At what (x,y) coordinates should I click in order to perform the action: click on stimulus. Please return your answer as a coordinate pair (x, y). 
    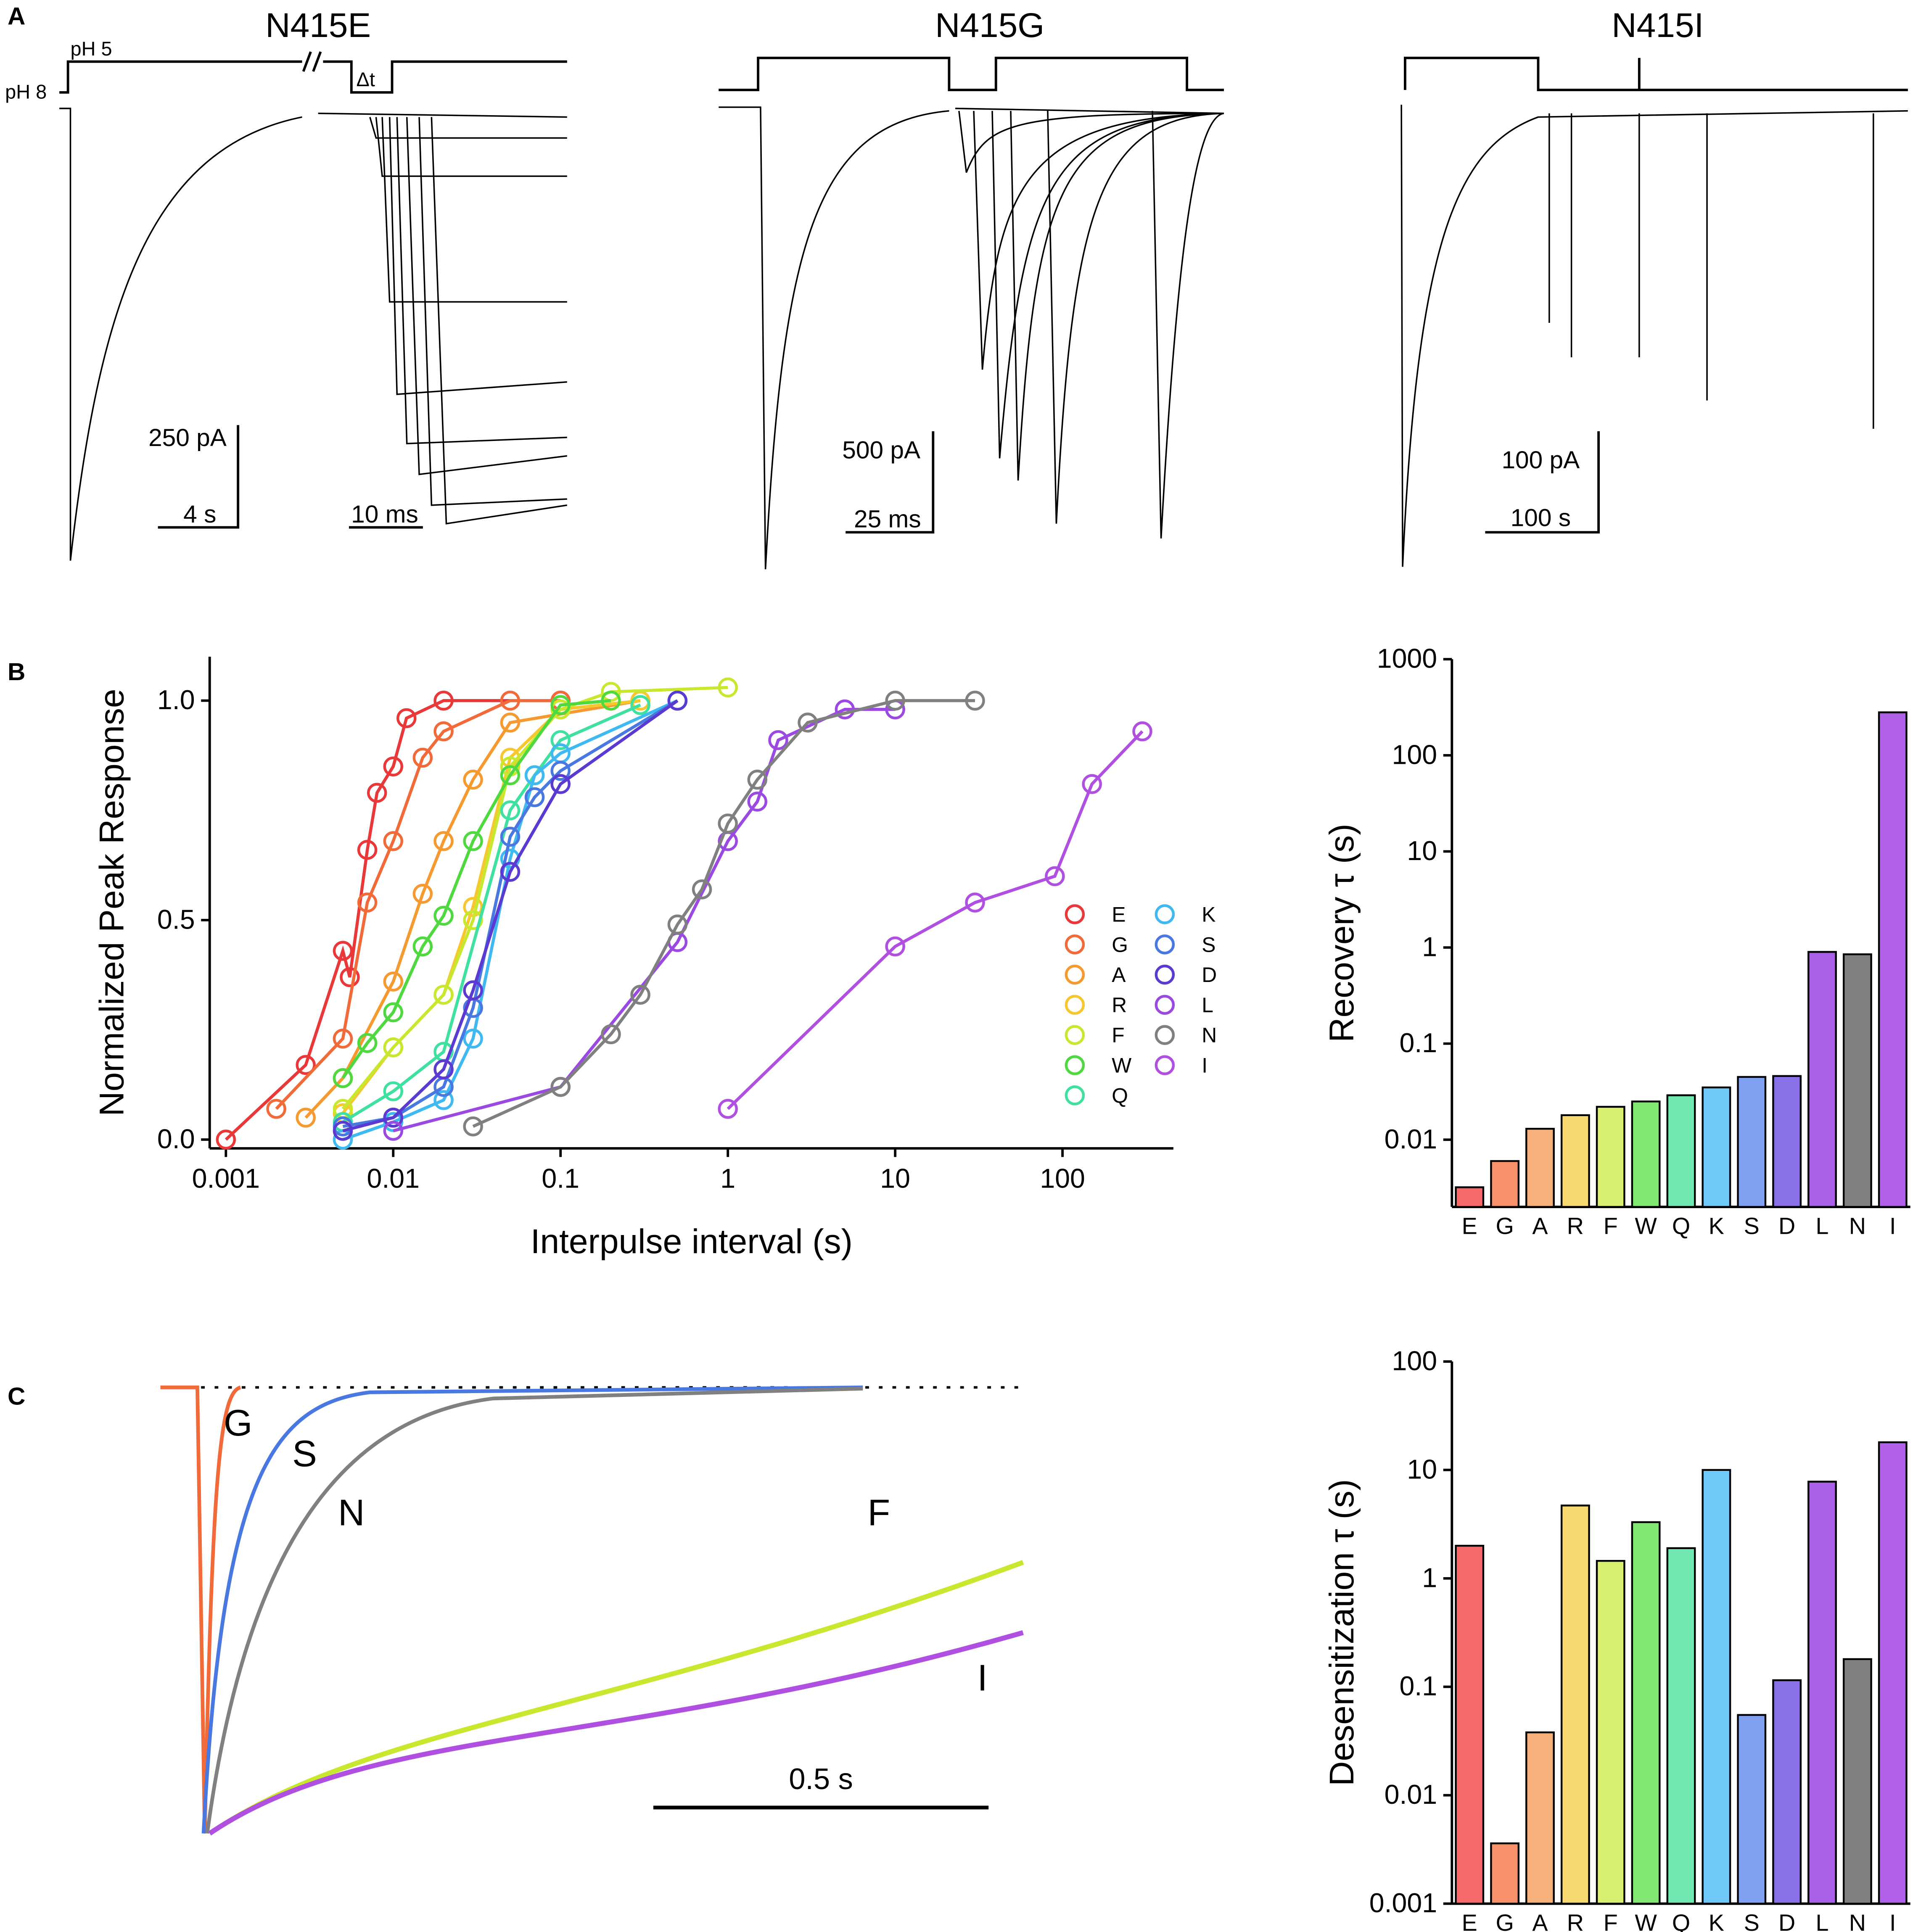
    Looking at the image, I should click on (971, 73).